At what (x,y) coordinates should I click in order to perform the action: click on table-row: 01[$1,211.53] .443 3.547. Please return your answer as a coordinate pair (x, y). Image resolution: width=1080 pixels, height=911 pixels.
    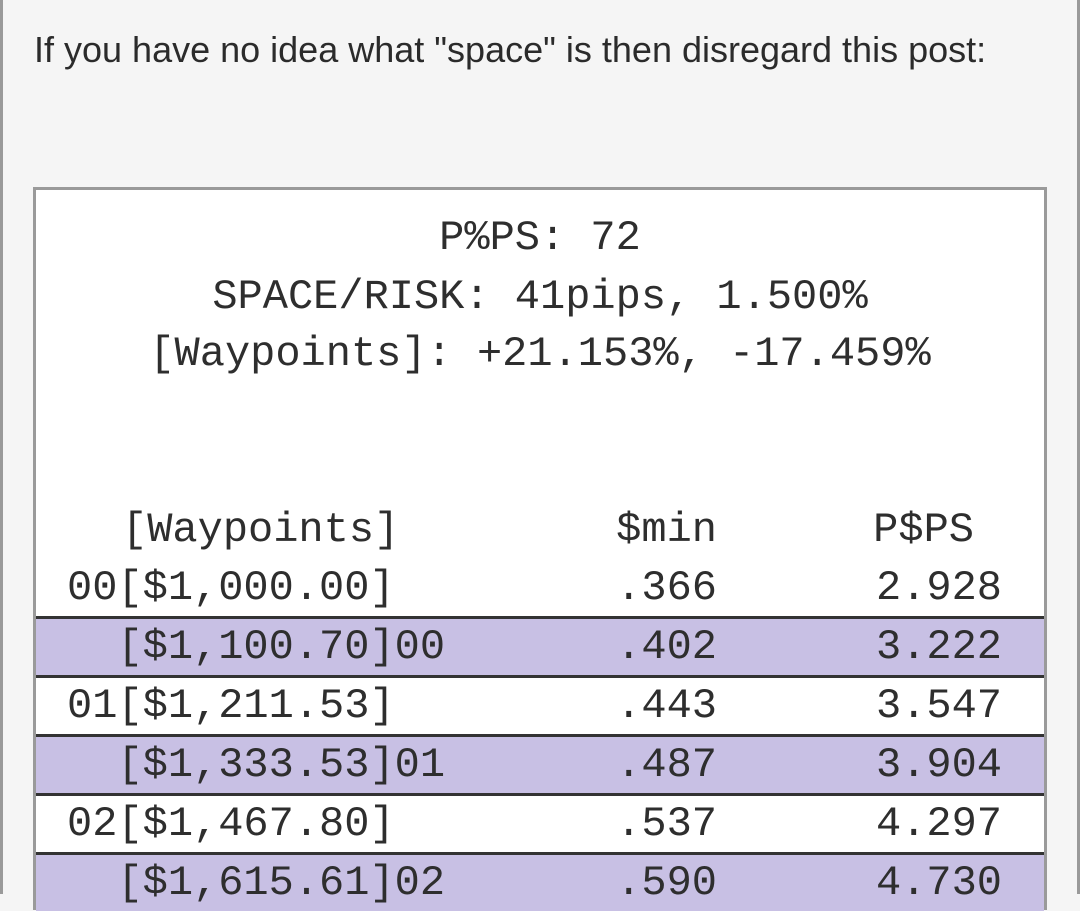
    Looking at the image, I should click on (540, 704).